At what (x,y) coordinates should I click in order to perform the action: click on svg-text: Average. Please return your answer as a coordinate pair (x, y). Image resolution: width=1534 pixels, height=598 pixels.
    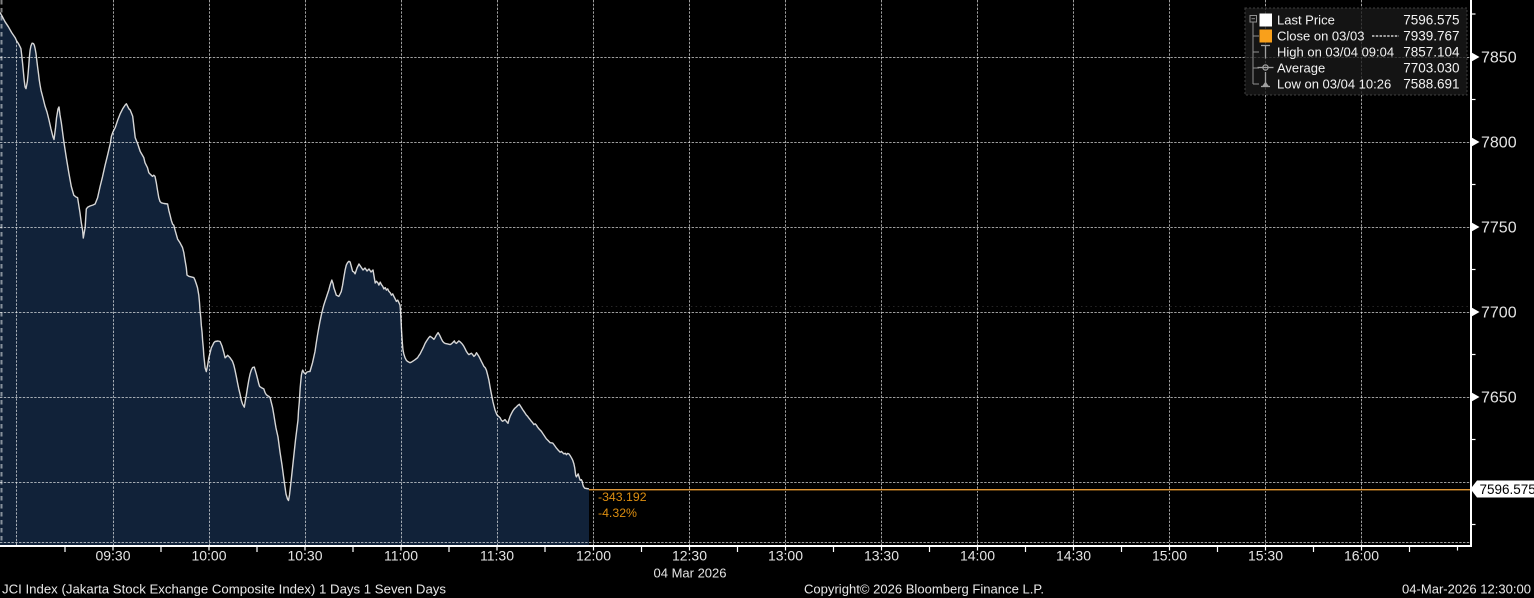
    Looking at the image, I should click on (1301, 68).